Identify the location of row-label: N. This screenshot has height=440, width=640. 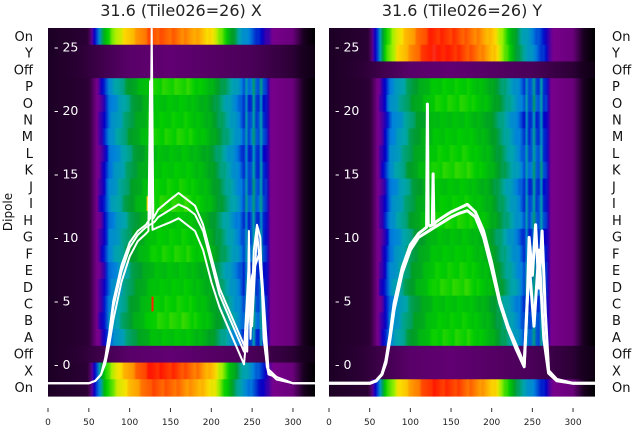
(28, 121).